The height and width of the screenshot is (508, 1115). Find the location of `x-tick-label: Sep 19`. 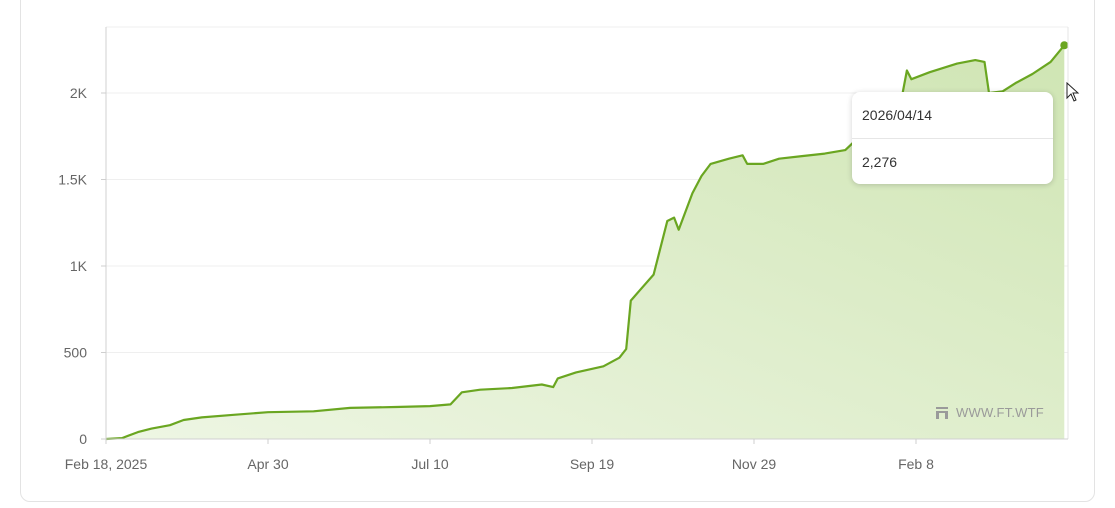

x-tick-label: Sep 19 is located at coordinates (592, 464).